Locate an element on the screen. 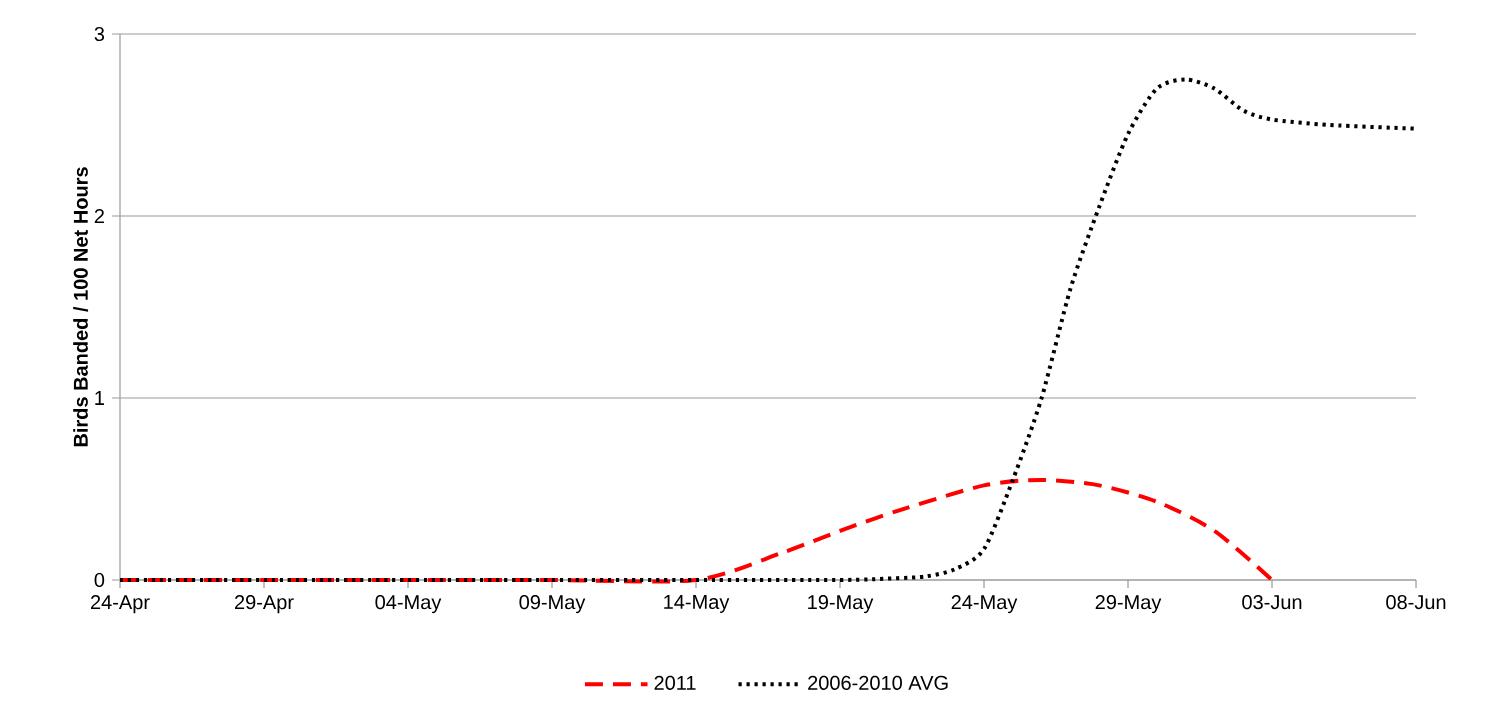  x-tick-label: 19-May is located at coordinates (841, 604).